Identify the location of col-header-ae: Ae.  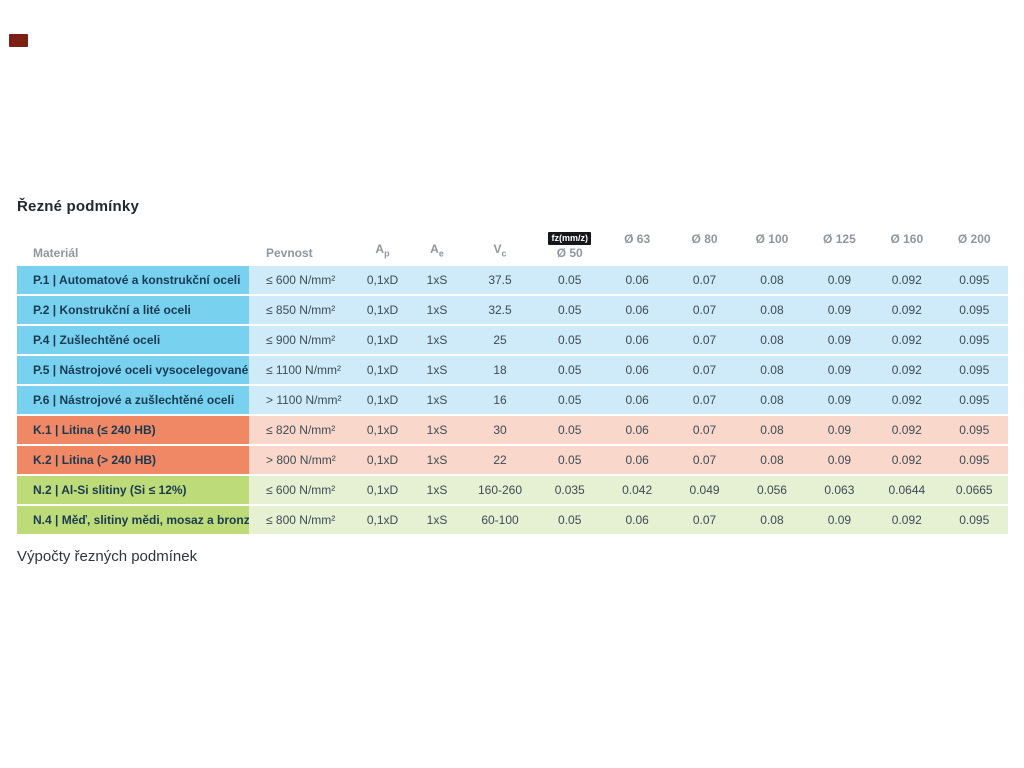
(437, 251).